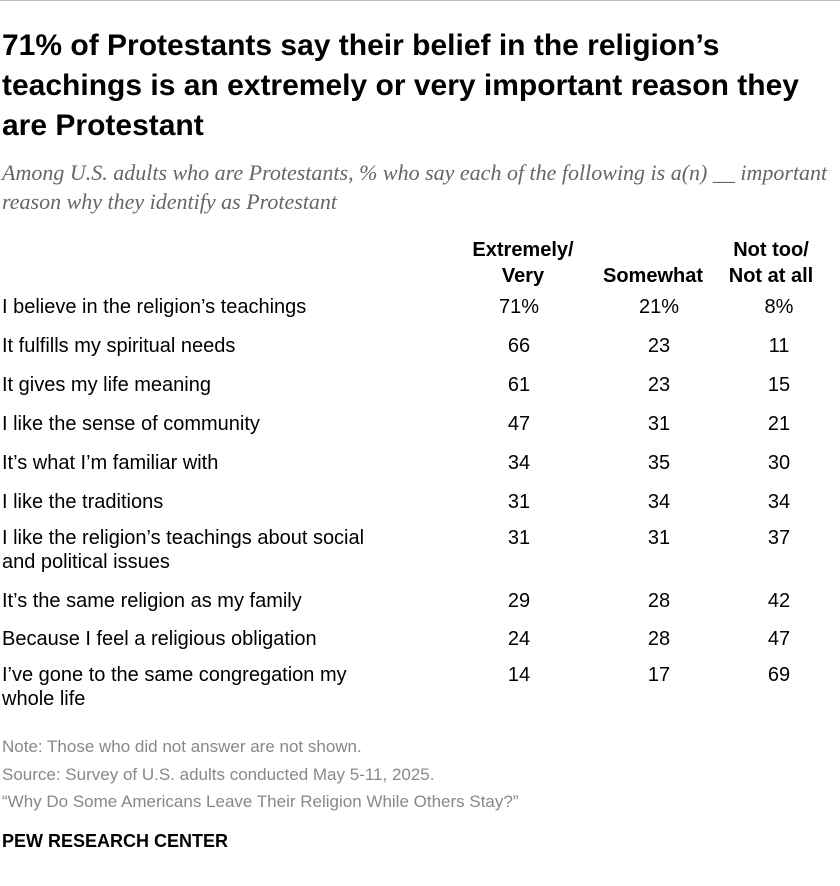 The width and height of the screenshot is (840, 886). Describe the element at coordinates (131, 424) in the screenshot. I see `row-label: I like the sense of community` at that location.